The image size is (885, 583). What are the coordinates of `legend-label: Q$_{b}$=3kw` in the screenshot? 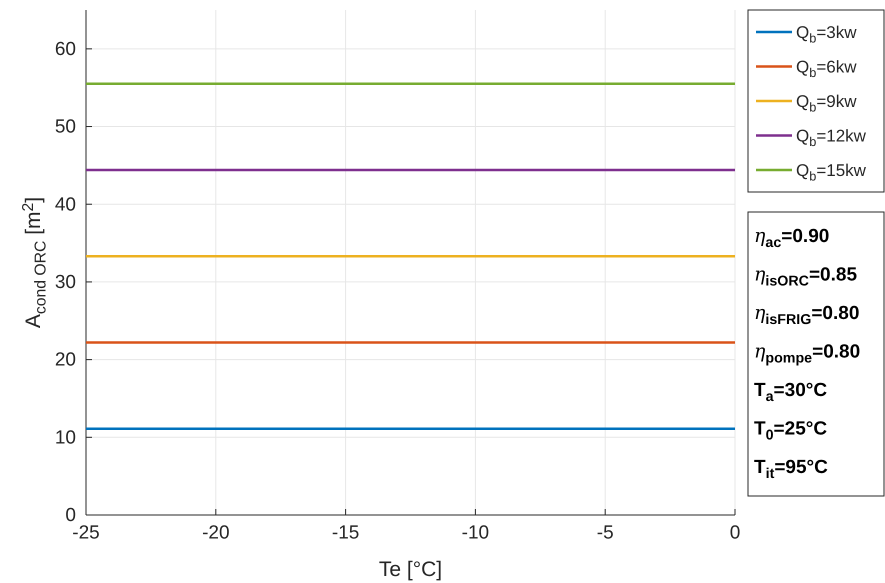 It's located at (827, 34).